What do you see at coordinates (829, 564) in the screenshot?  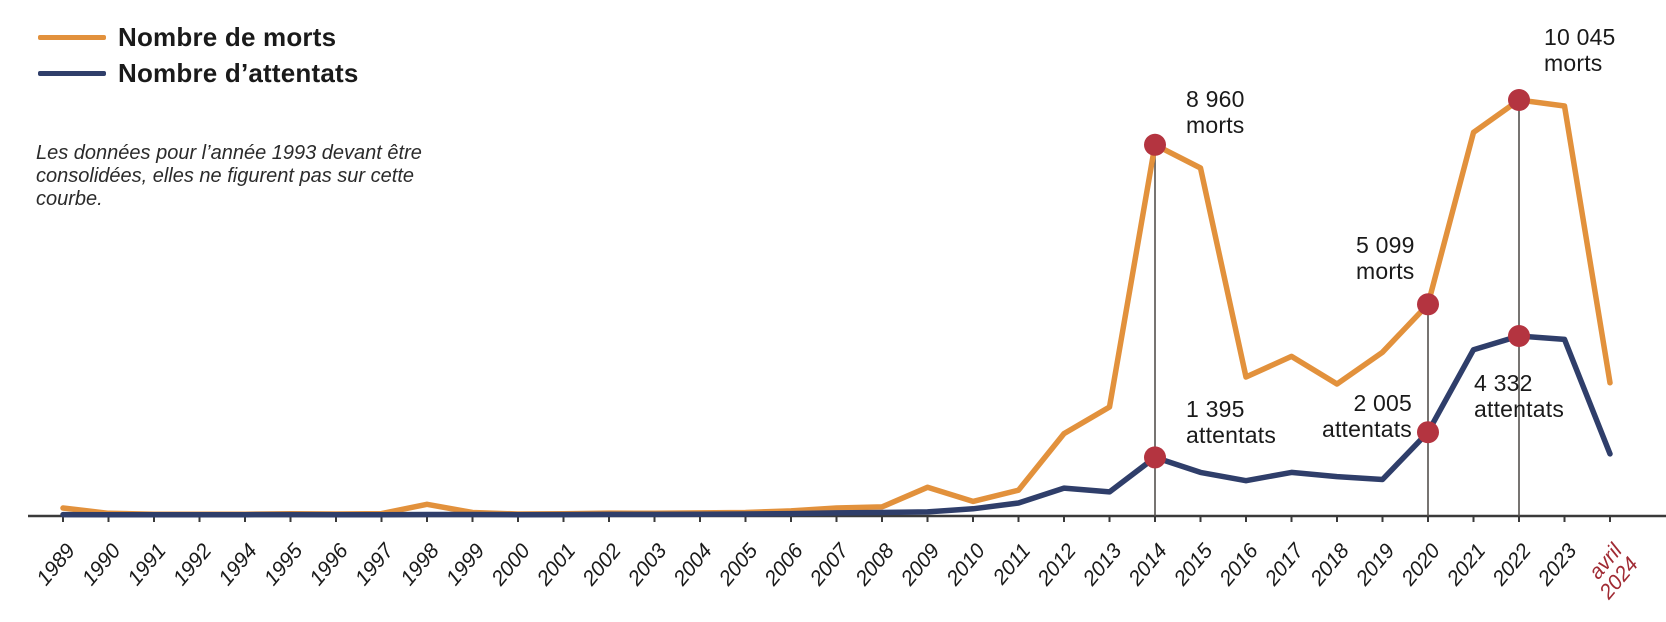 I see `x-axis-label: 2007` at bounding box center [829, 564].